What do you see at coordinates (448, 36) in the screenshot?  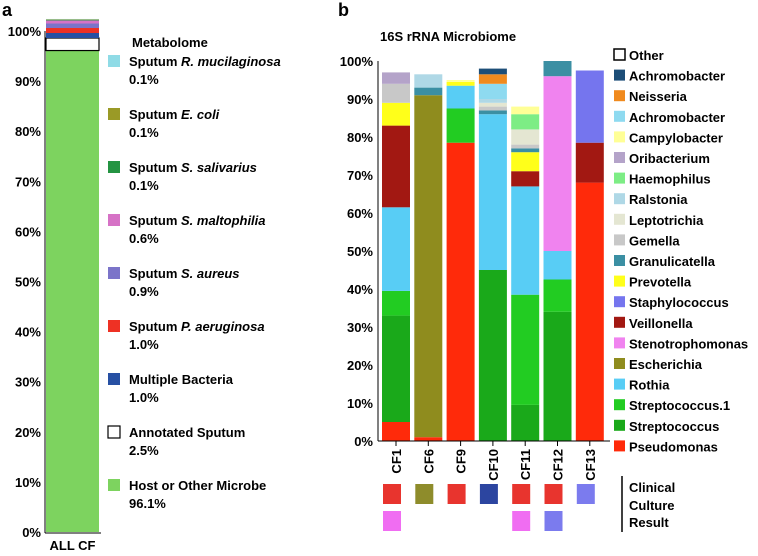 I see `panel-b-title: 16S rRNA Microbiome` at bounding box center [448, 36].